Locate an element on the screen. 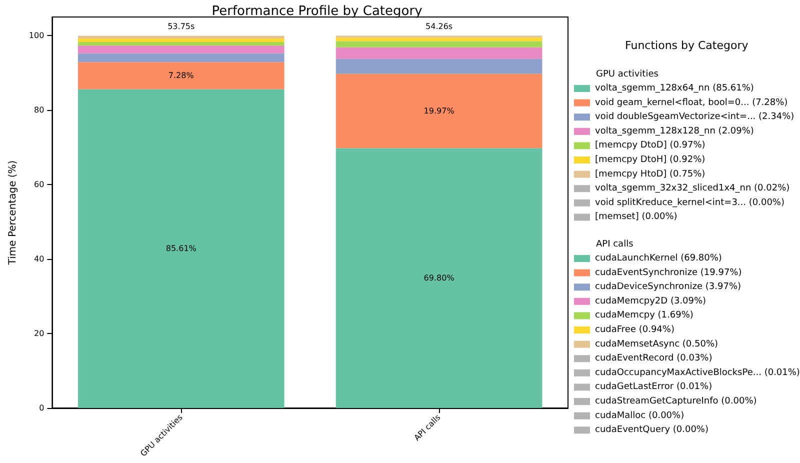 This screenshot has width=800, height=463. annotation: 53.75s is located at coordinates (181, 27).